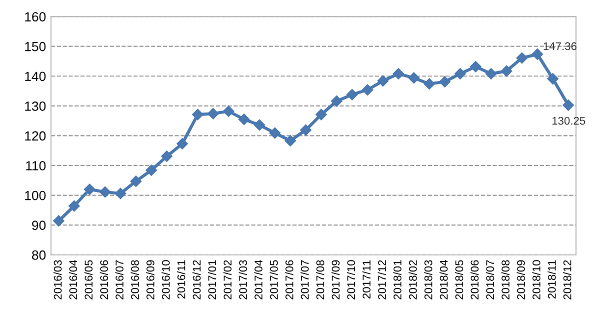 This screenshot has height=331, width=600. Describe the element at coordinates (134, 280) in the screenshot. I see `x-tick-label: 2016/08` at that location.